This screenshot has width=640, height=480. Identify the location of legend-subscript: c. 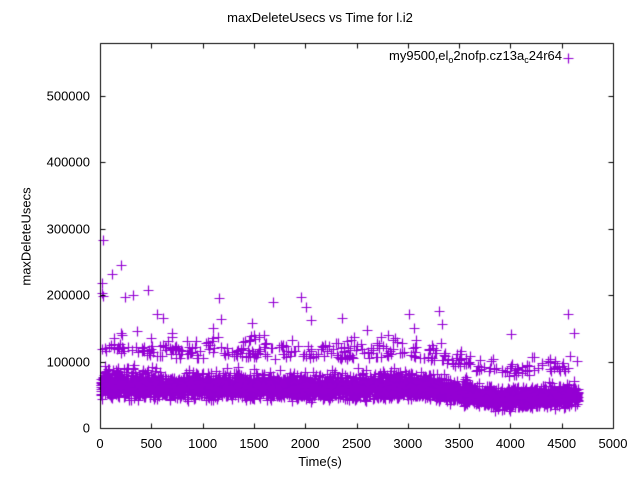
(526, 60).